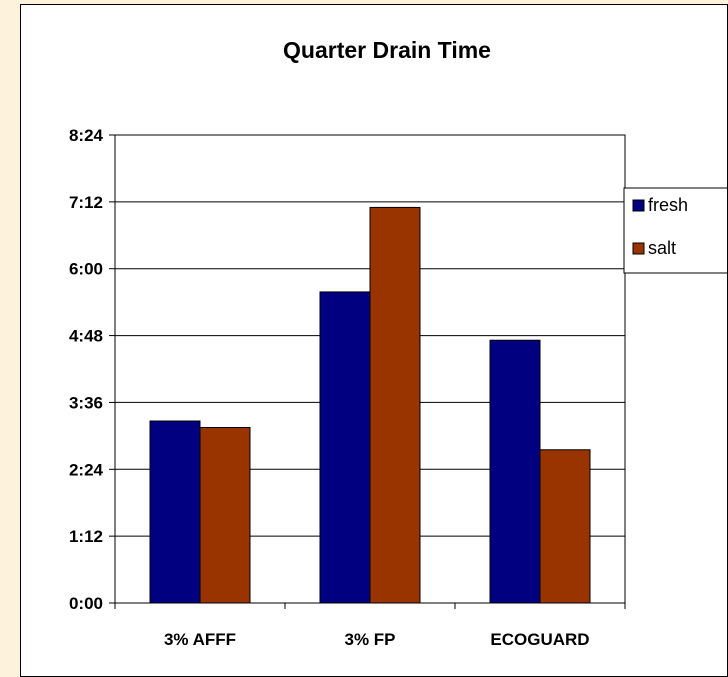  Describe the element at coordinates (200, 639) in the screenshot. I see `category-label: 3% AFFF` at that location.